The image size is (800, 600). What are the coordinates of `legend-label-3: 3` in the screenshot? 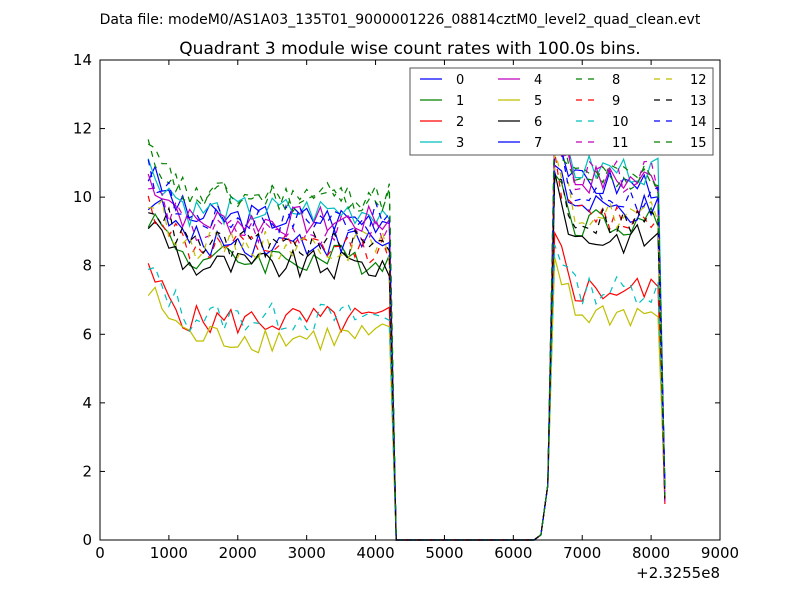 It's located at (460, 143).